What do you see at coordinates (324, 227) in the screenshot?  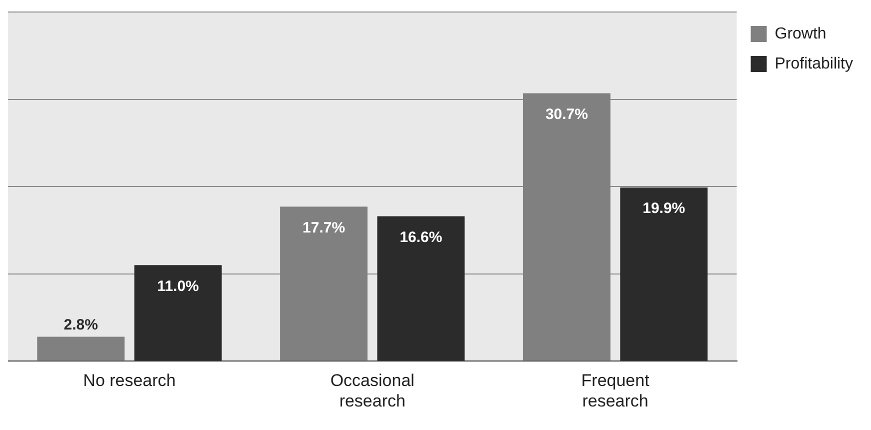 I see `data-label: 17.7%` at bounding box center [324, 227].